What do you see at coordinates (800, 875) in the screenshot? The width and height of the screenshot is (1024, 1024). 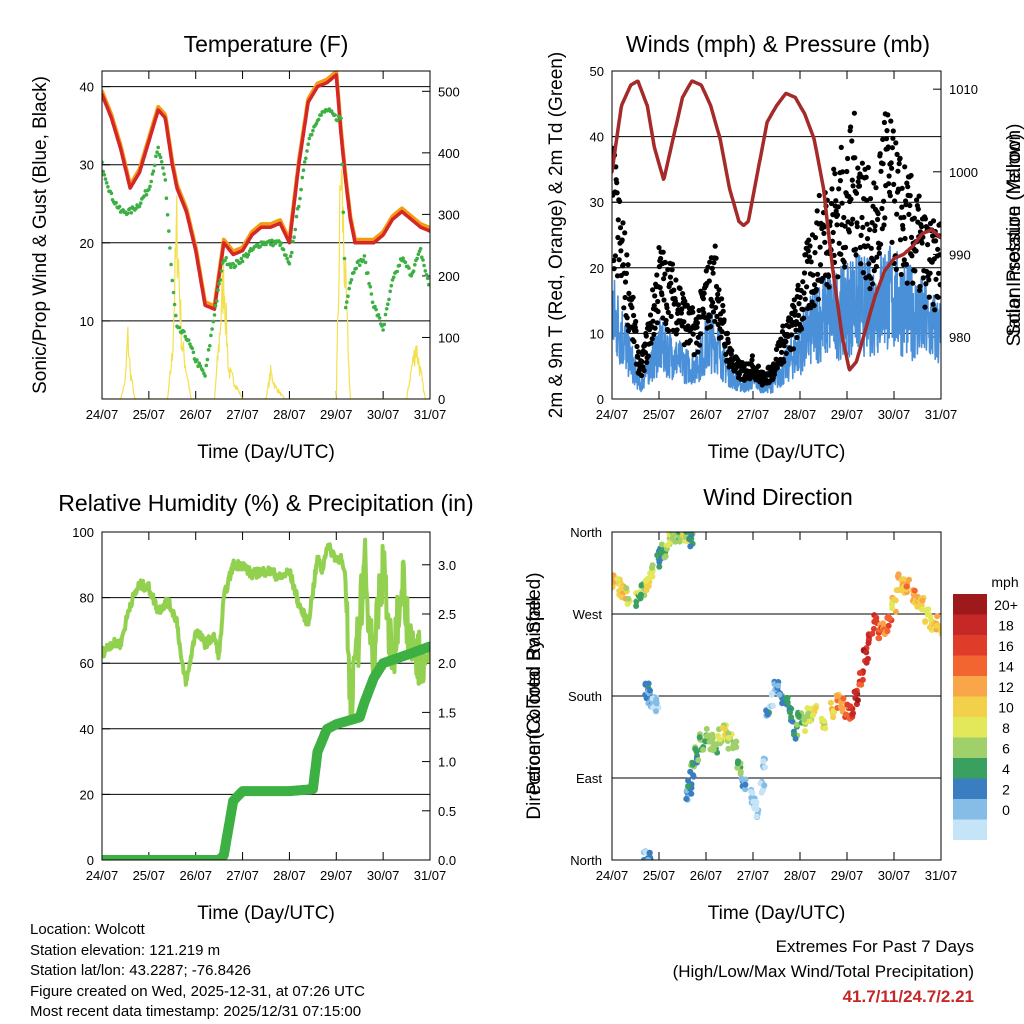 I see `x-tick-label: 28/07` at bounding box center [800, 875].